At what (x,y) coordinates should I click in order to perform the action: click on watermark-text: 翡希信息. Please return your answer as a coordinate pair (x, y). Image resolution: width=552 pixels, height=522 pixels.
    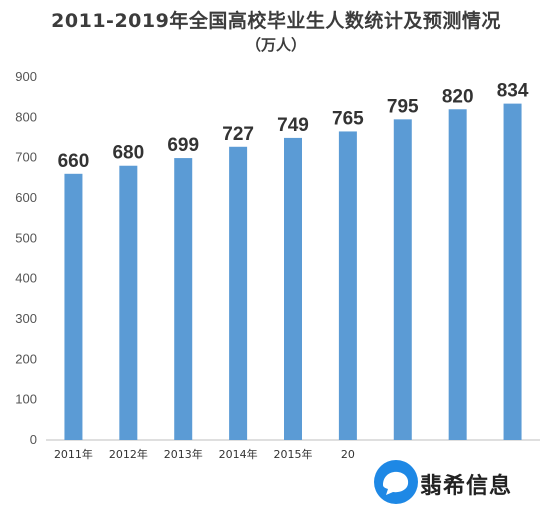
    Looking at the image, I should click on (466, 486).